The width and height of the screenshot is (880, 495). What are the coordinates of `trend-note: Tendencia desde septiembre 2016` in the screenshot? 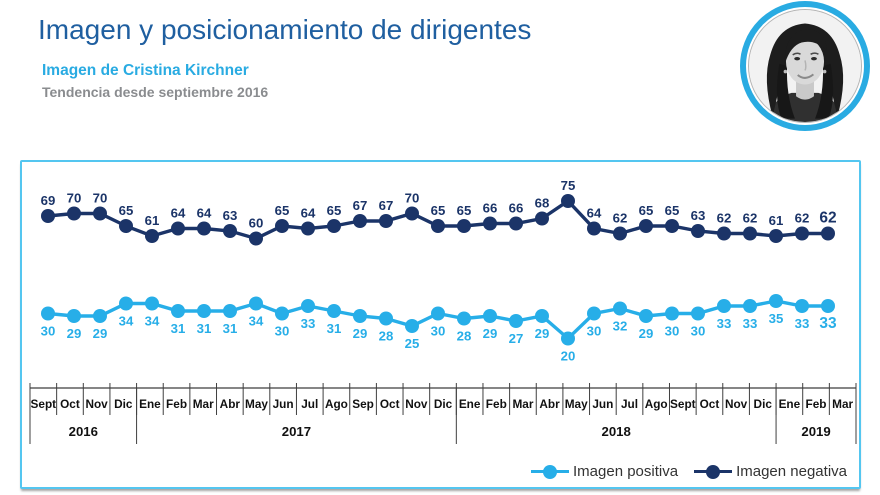 It's located at (155, 92).